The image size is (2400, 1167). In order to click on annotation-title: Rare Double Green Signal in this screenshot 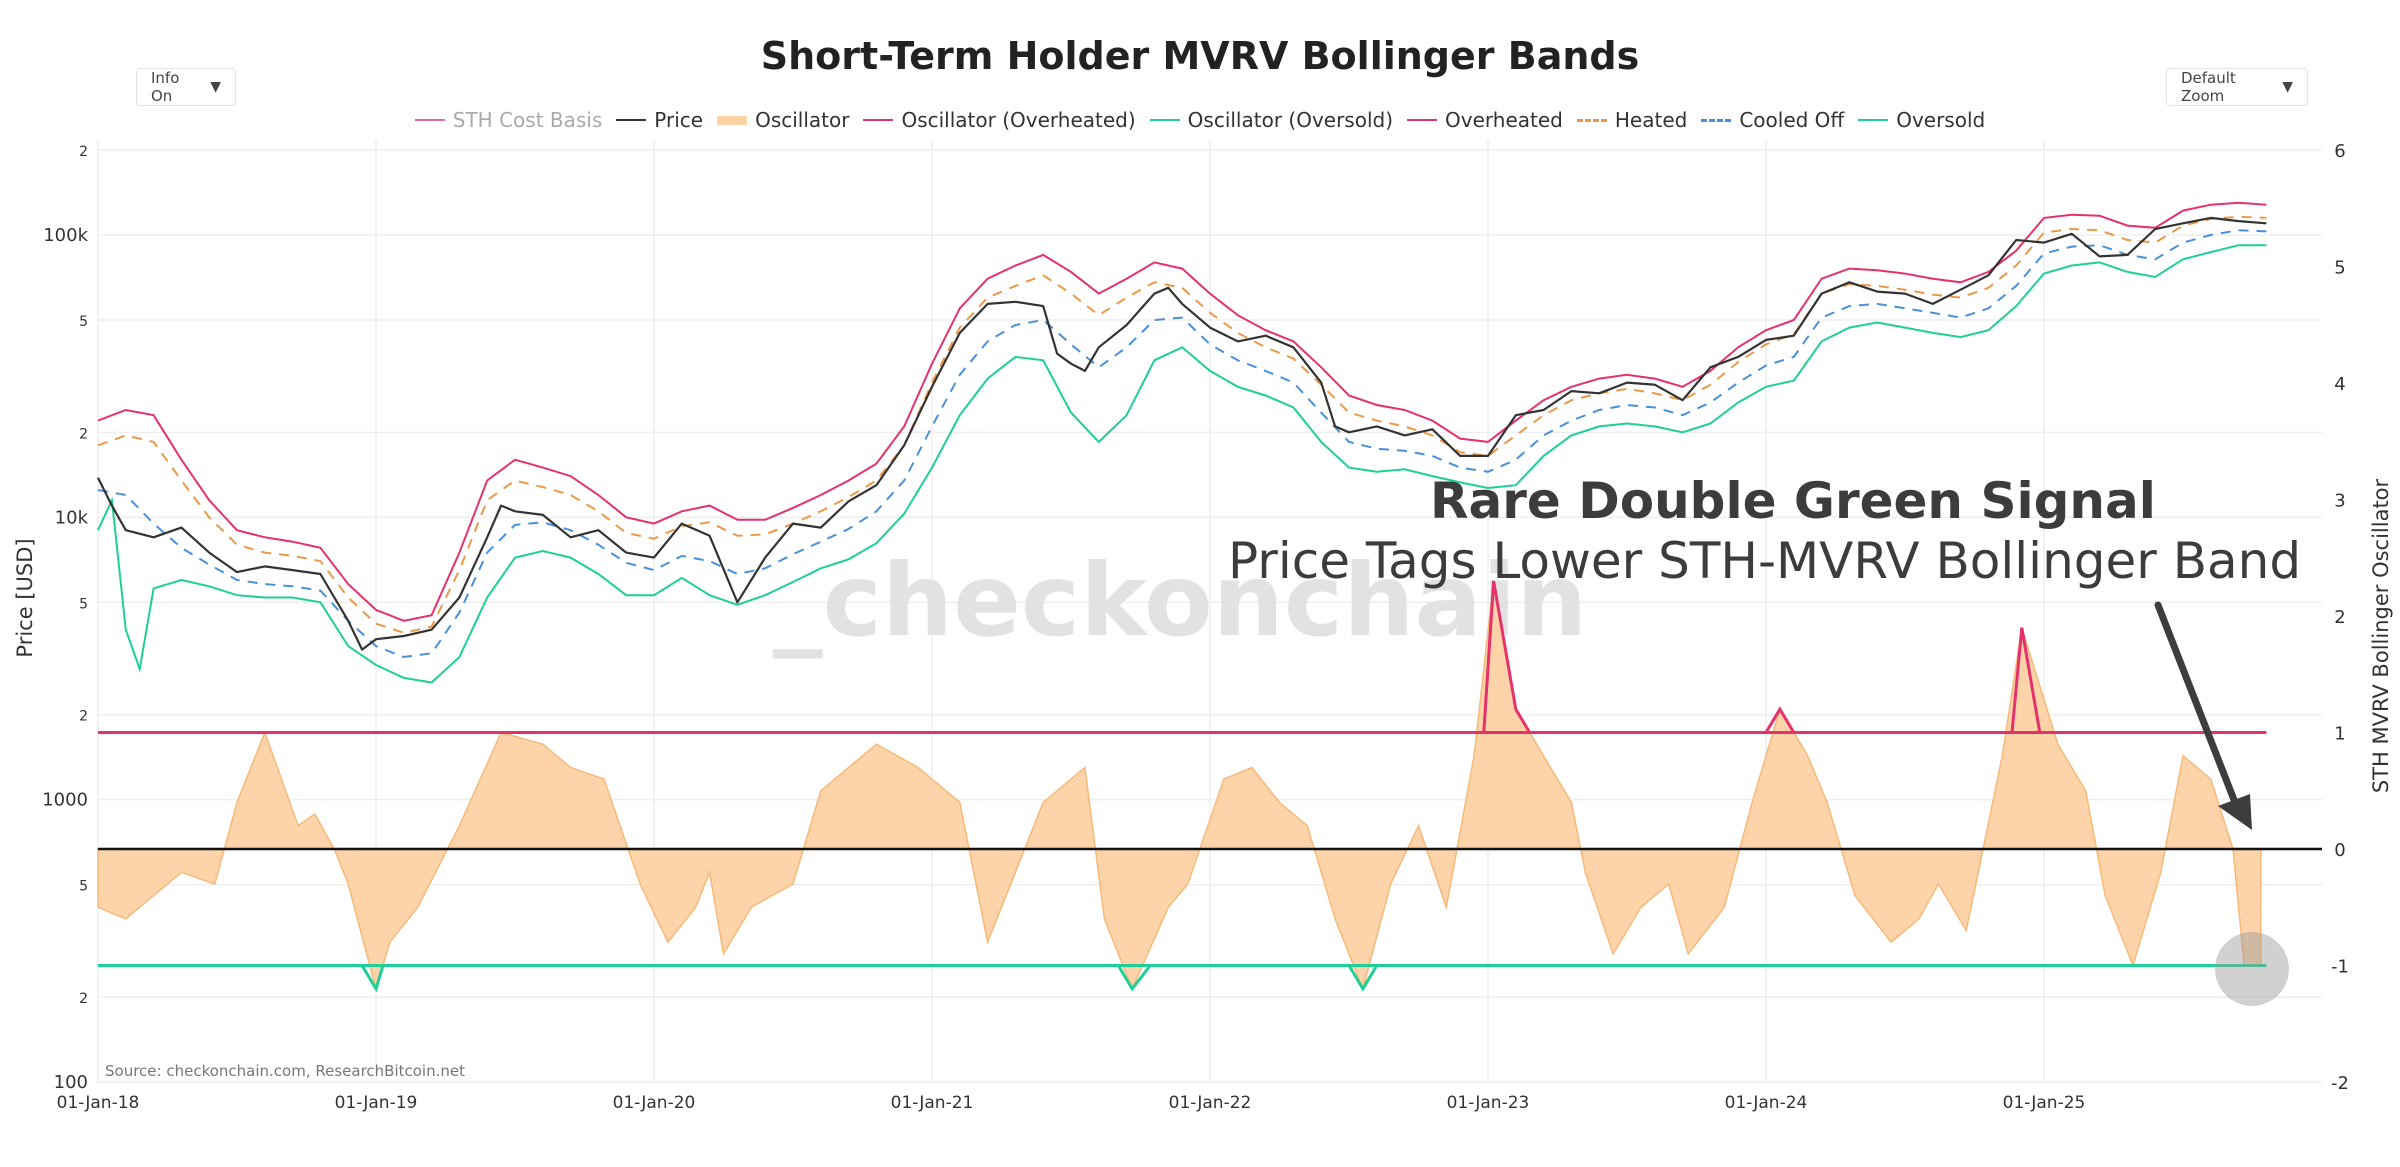, I will do `click(1793, 501)`.